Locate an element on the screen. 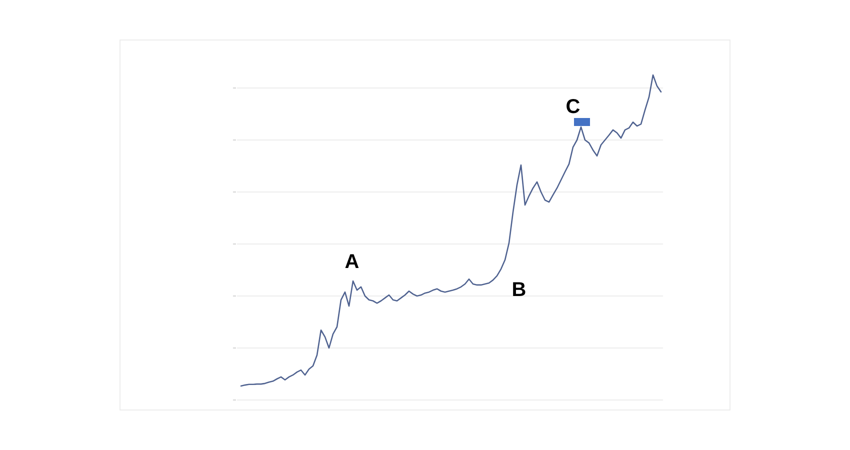 The width and height of the screenshot is (850, 450). annotation: B is located at coordinates (519, 290).